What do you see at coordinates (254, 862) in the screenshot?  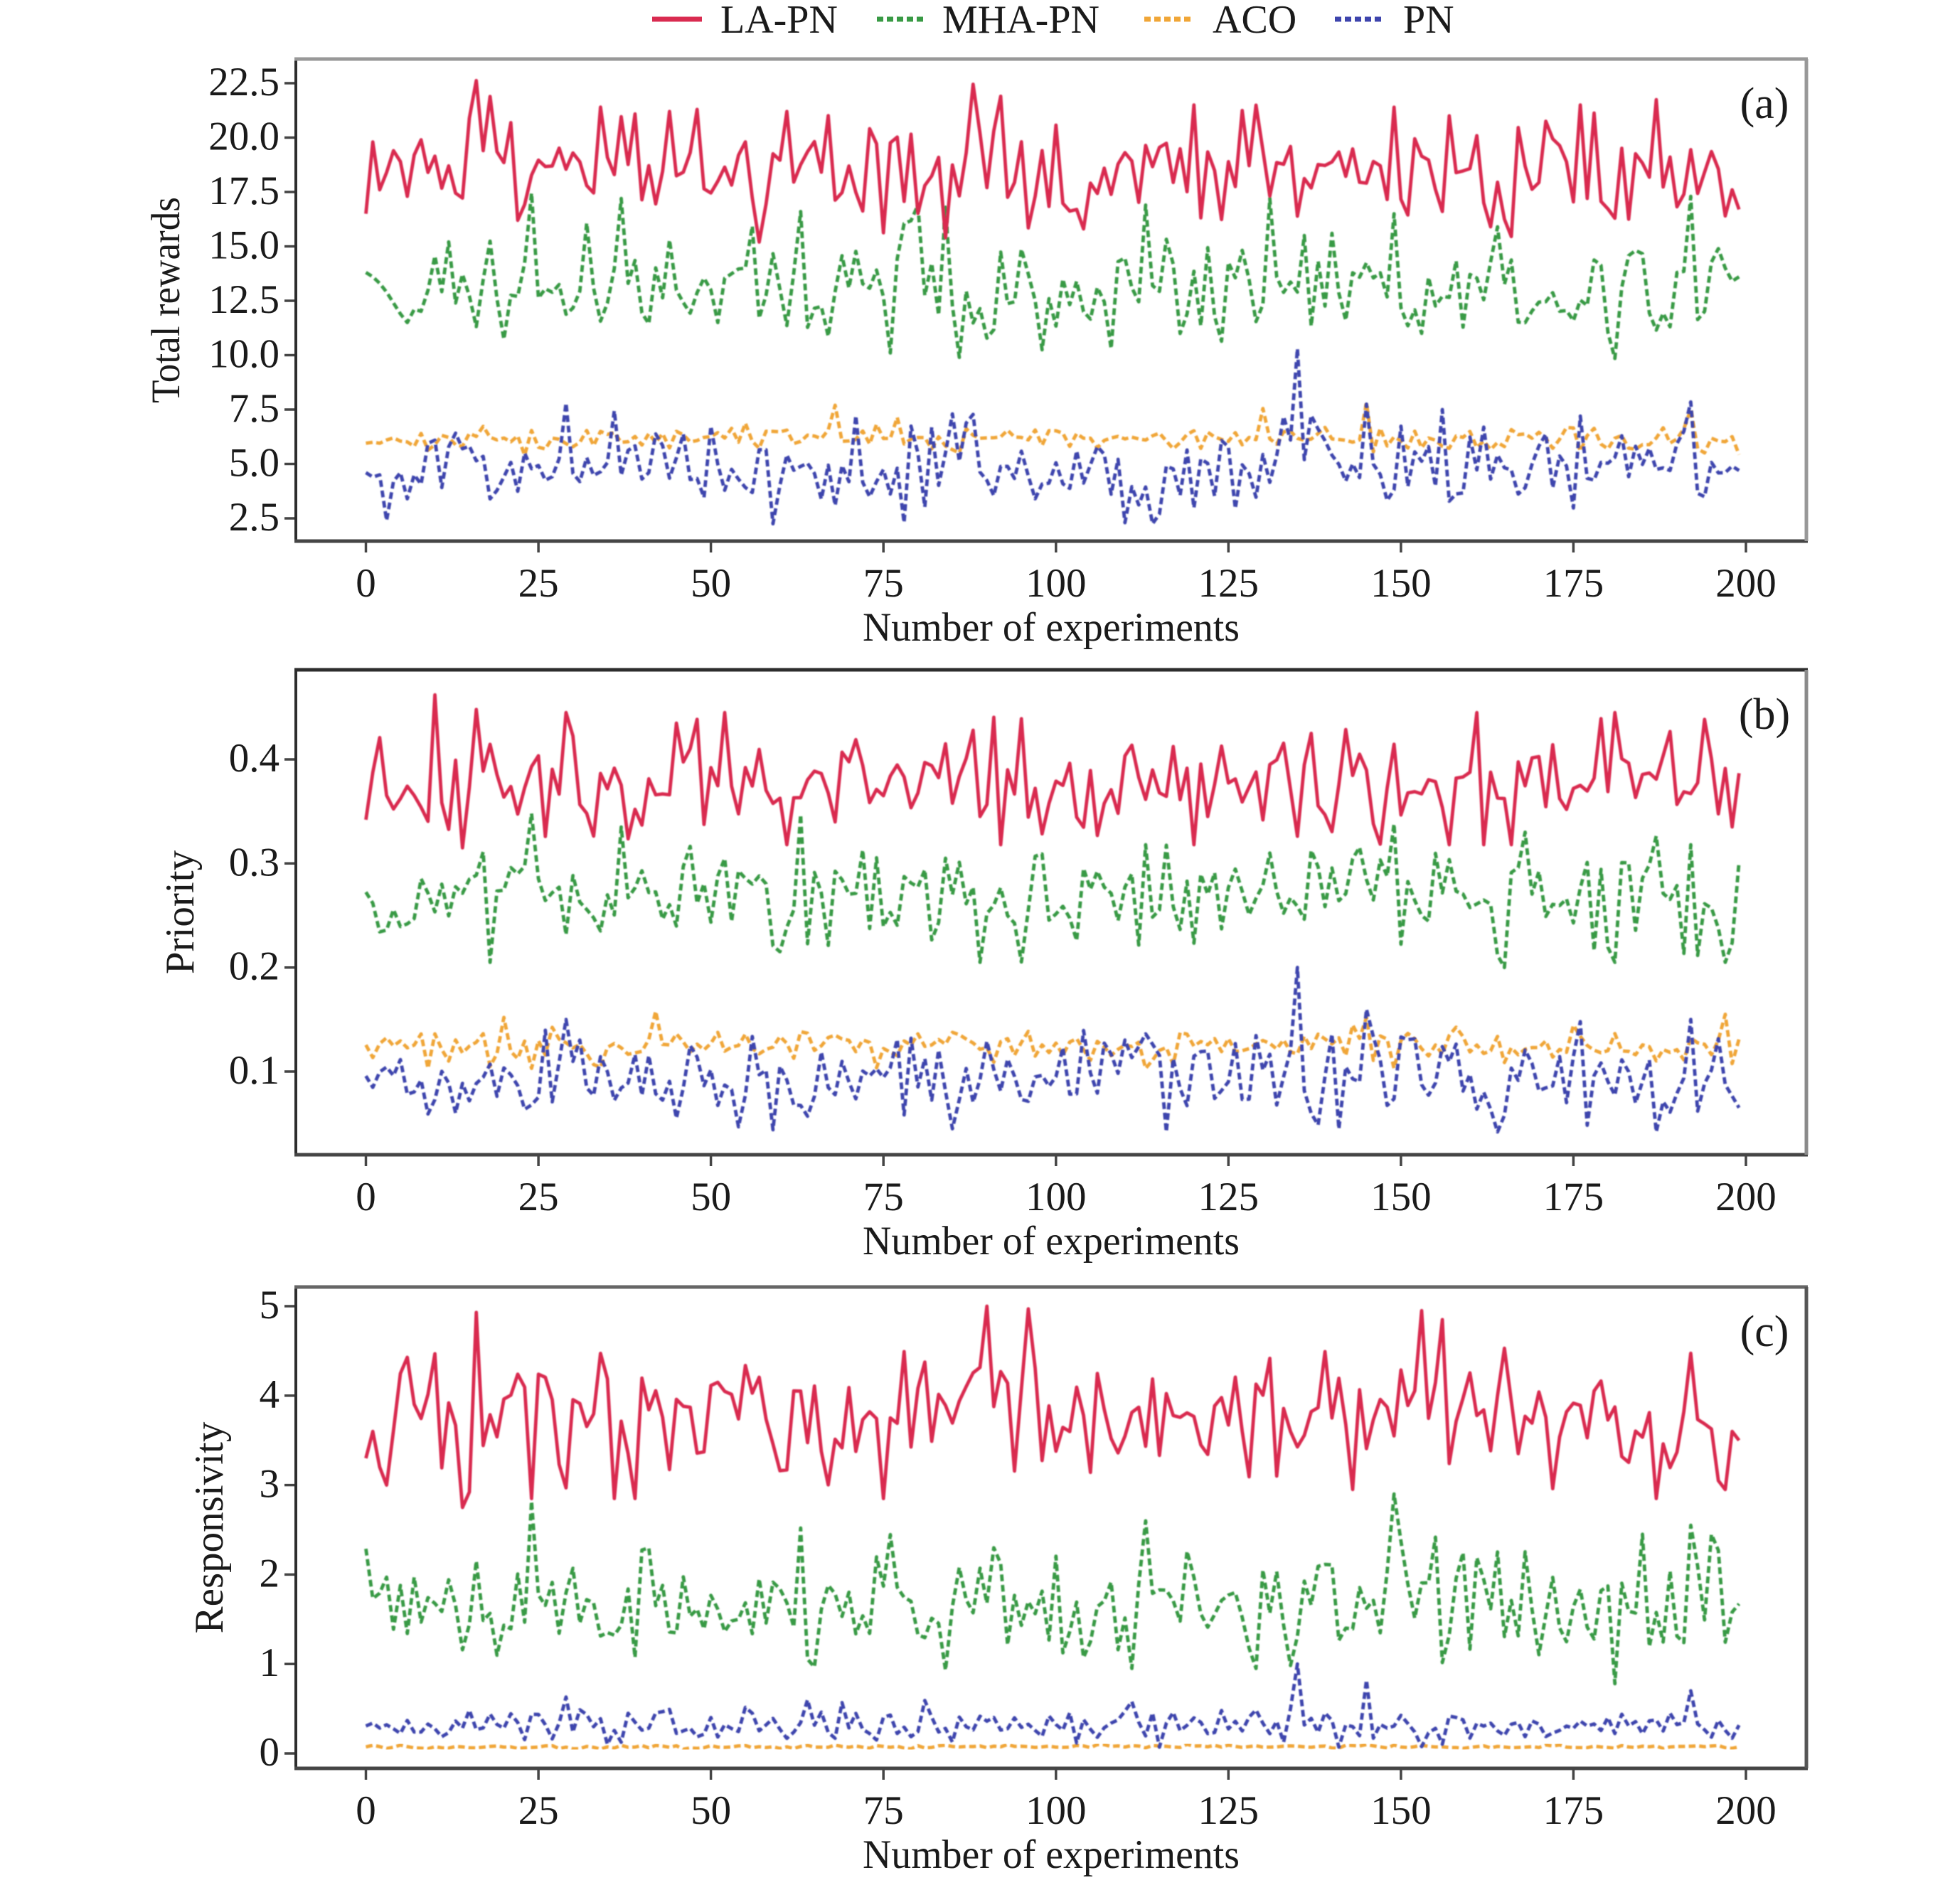 I see `svg-text: 0.3` at bounding box center [254, 862].